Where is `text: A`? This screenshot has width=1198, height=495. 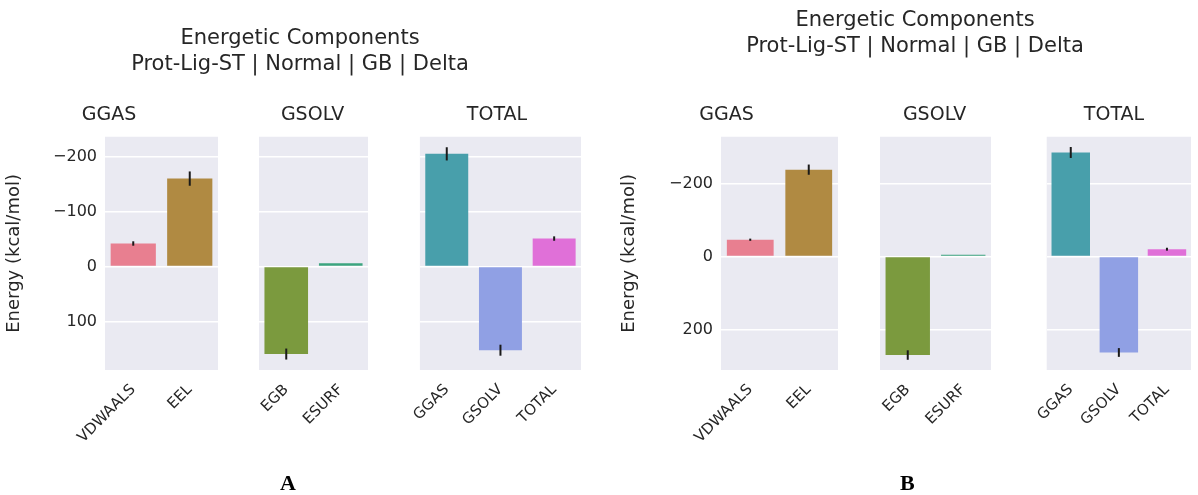
text: A is located at coordinates (288, 482).